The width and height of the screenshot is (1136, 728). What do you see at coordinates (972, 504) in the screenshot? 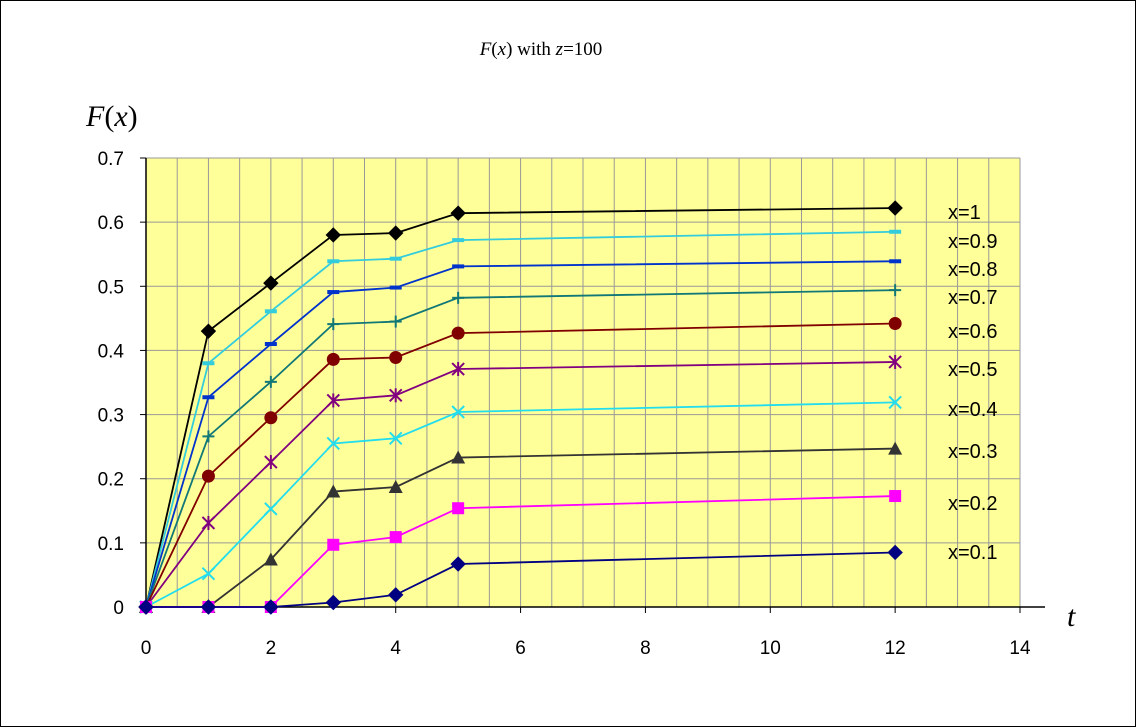
I see `series-label: x=0.2` at bounding box center [972, 504].